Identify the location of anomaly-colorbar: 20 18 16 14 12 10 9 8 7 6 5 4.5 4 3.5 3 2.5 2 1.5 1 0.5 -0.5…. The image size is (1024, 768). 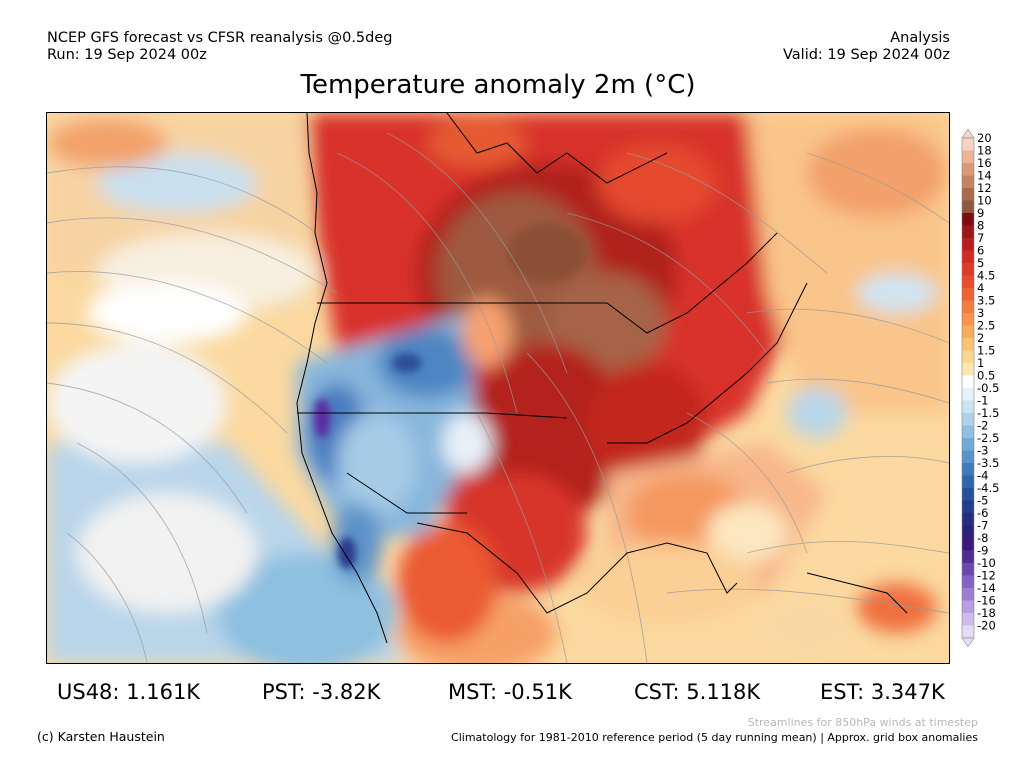
(988, 388).